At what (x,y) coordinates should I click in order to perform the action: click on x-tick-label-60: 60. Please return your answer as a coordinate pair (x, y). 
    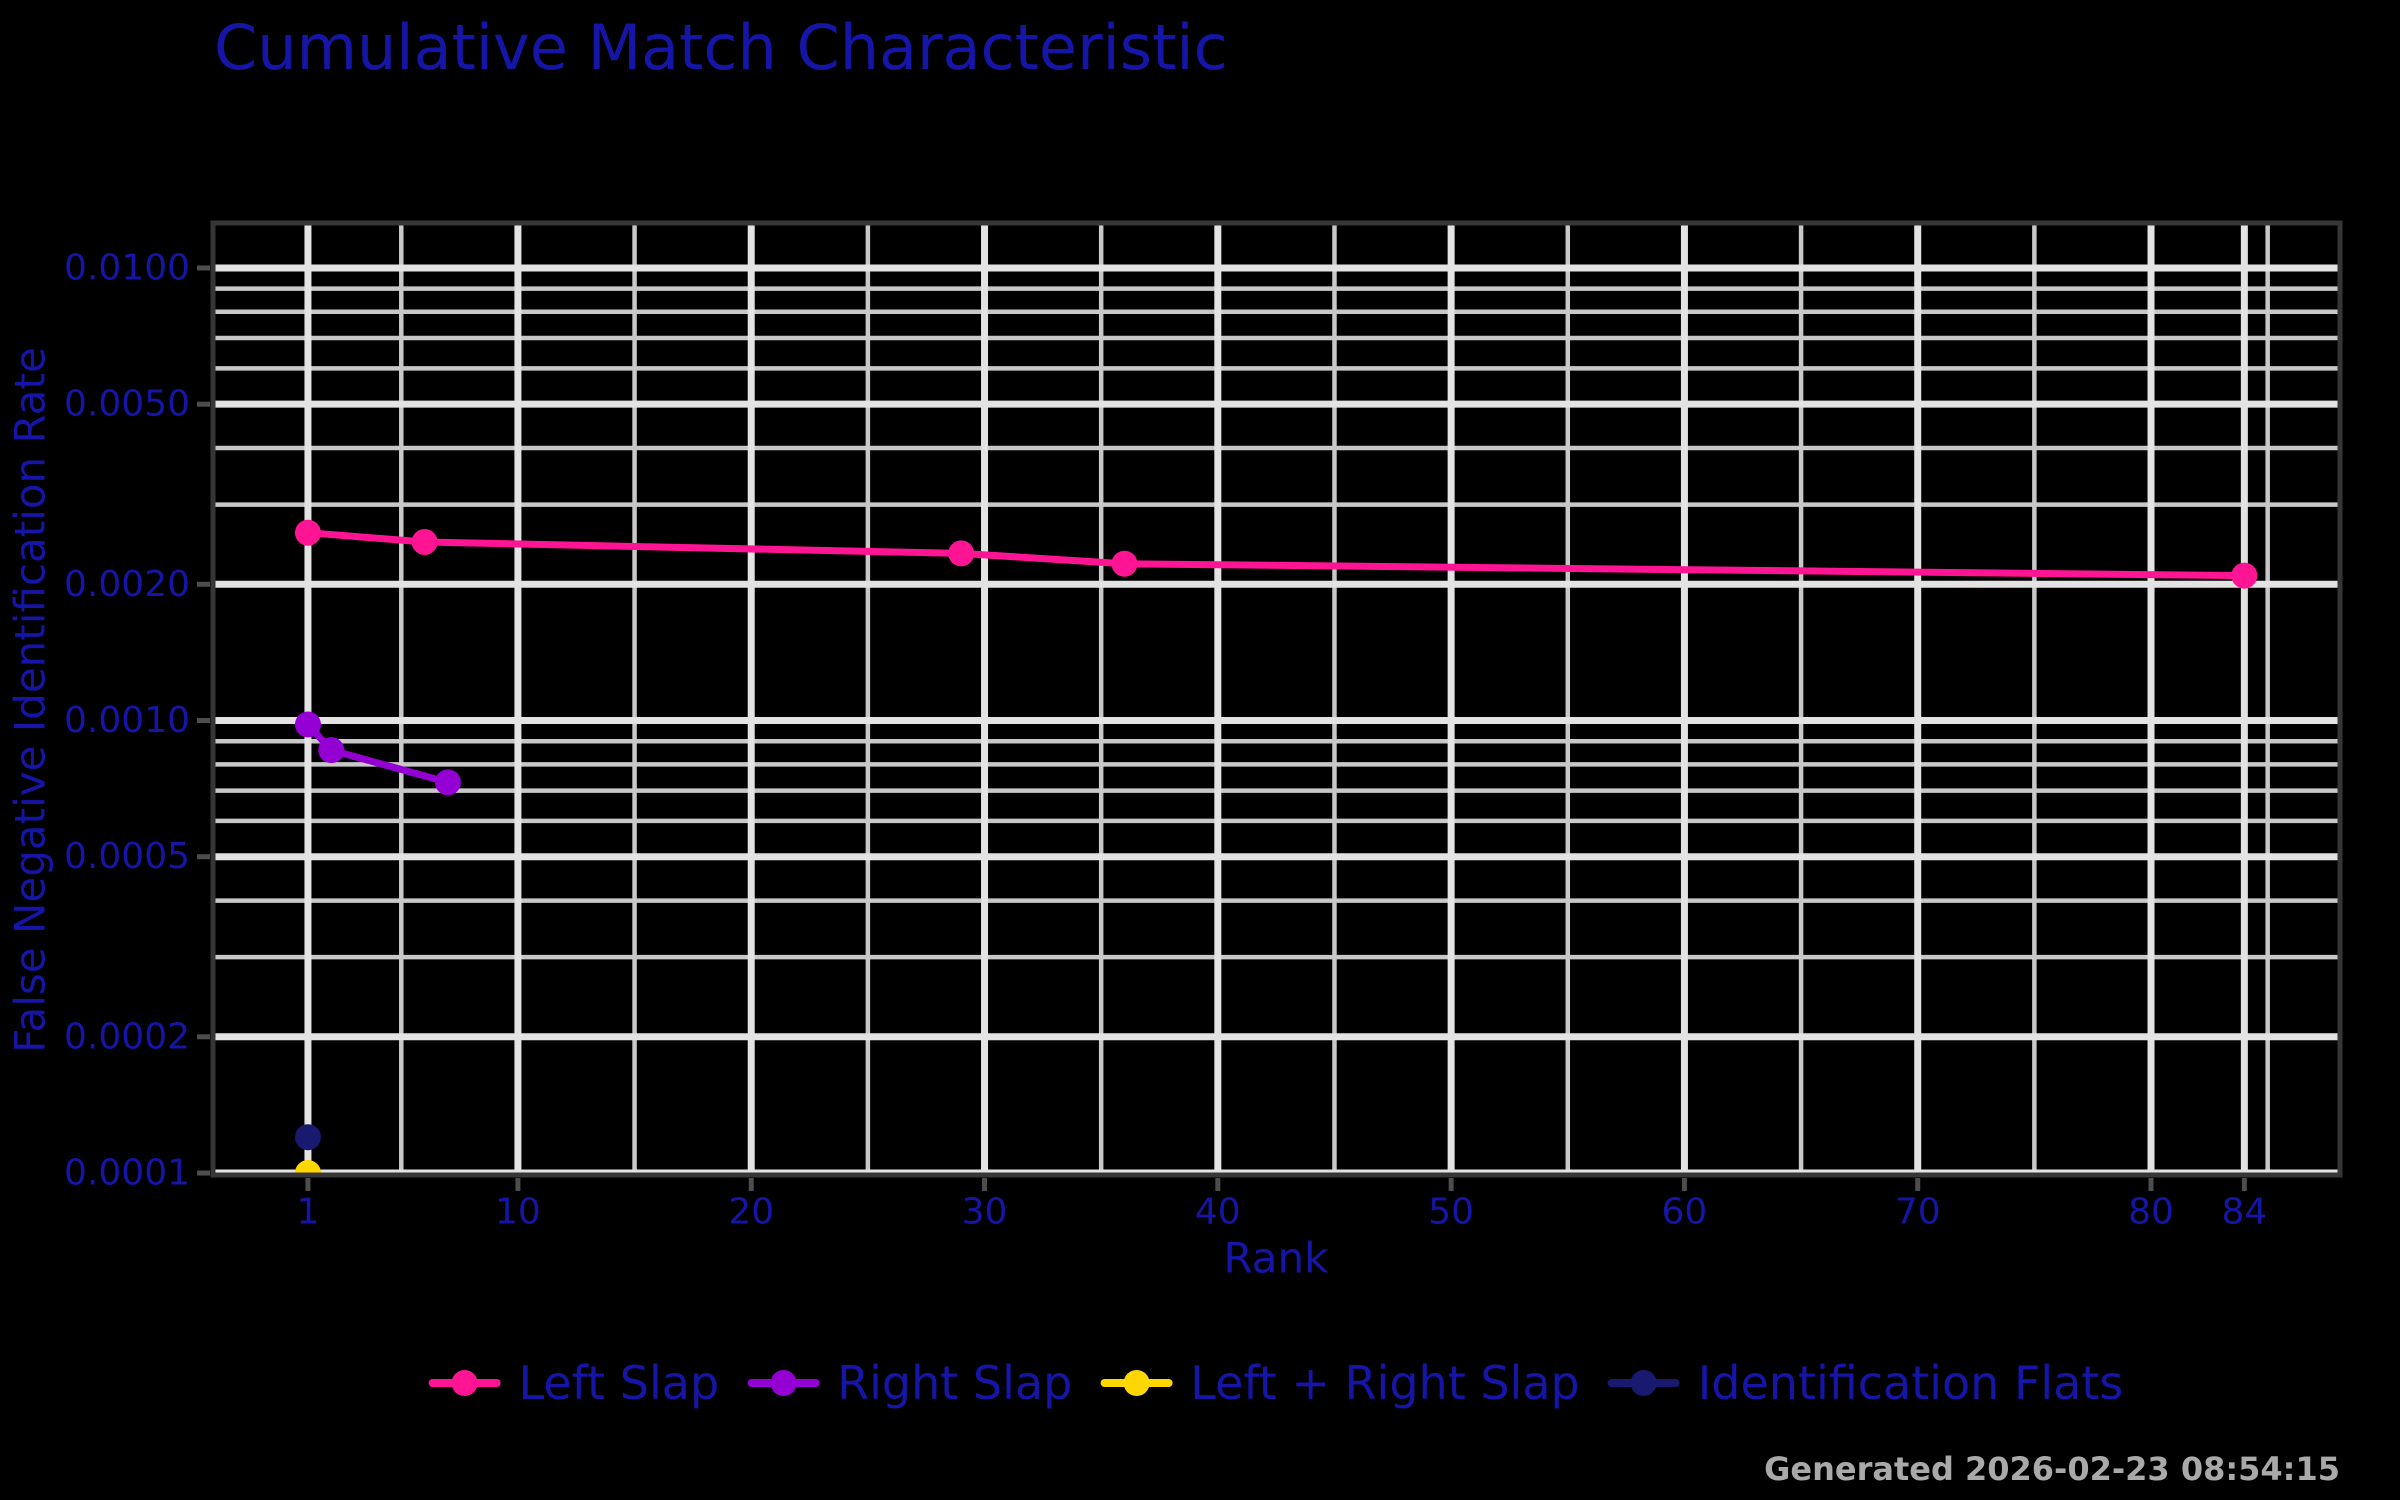
    Looking at the image, I should click on (1685, 1212).